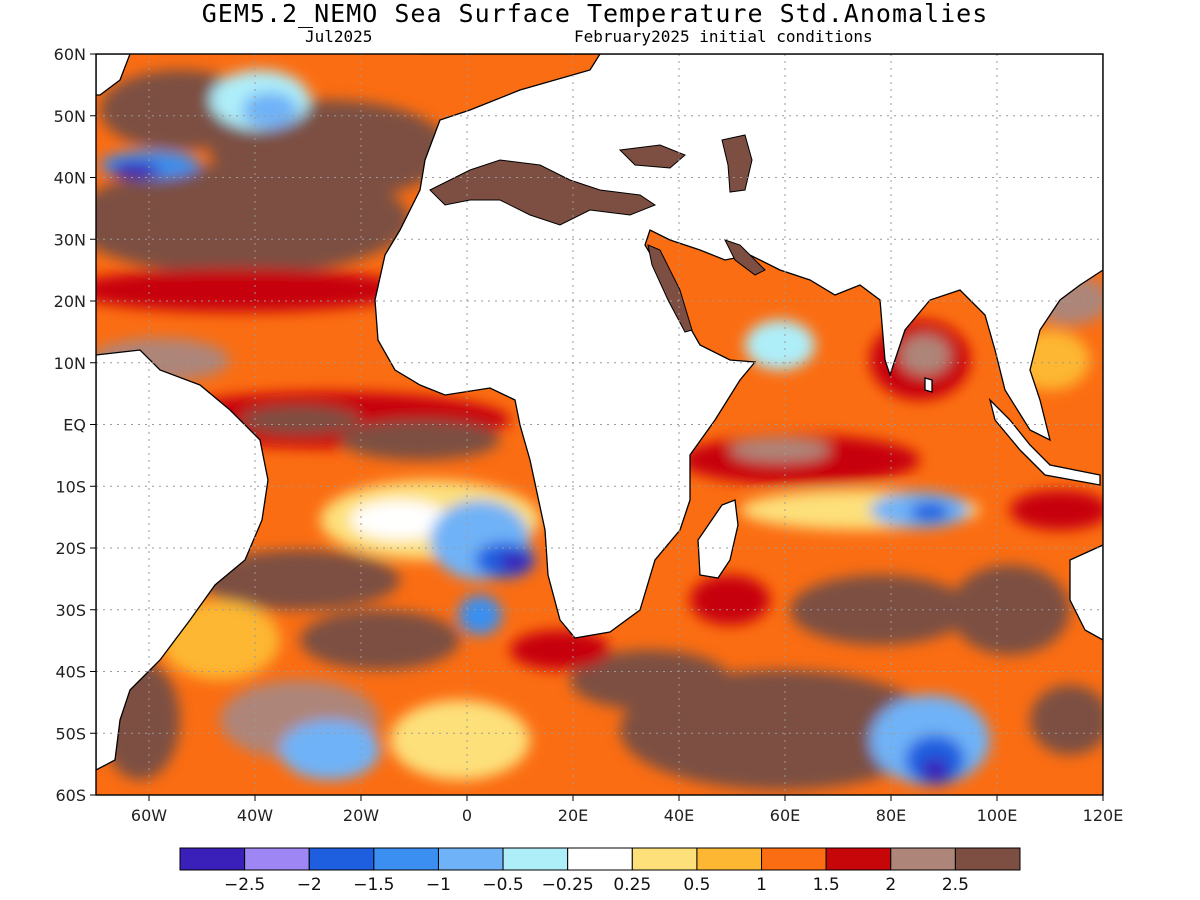 The height and width of the screenshot is (900, 1200). What do you see at coordinates (502, 885) in the screenshot?
I see `colorbar-label: −0.5` at bounding box center [502, 885].